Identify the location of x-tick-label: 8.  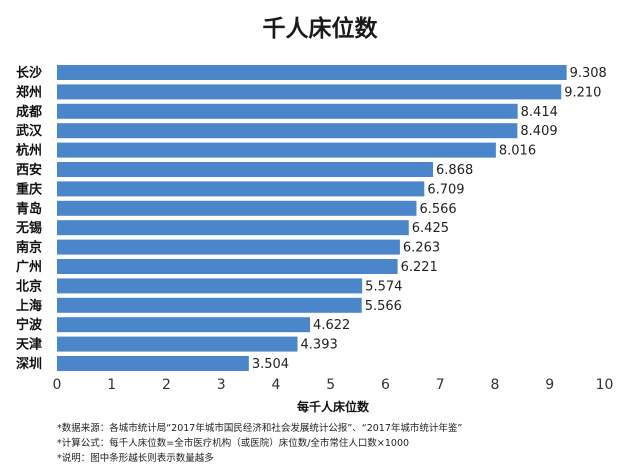
(495, 385).